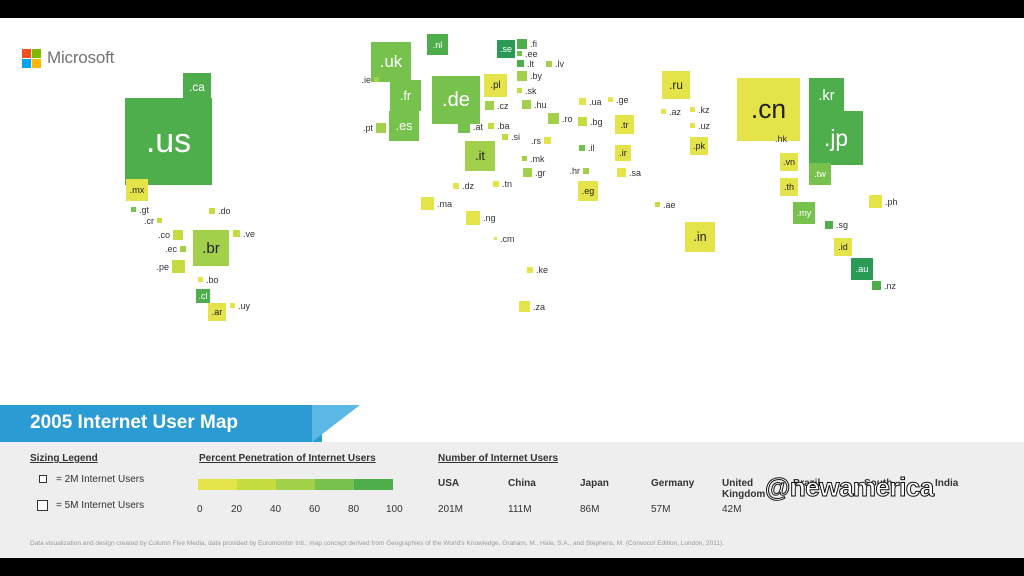  Describe the element at coordinates (391, 62) in the screenshot. I see `domain-square: .uk` at that location.